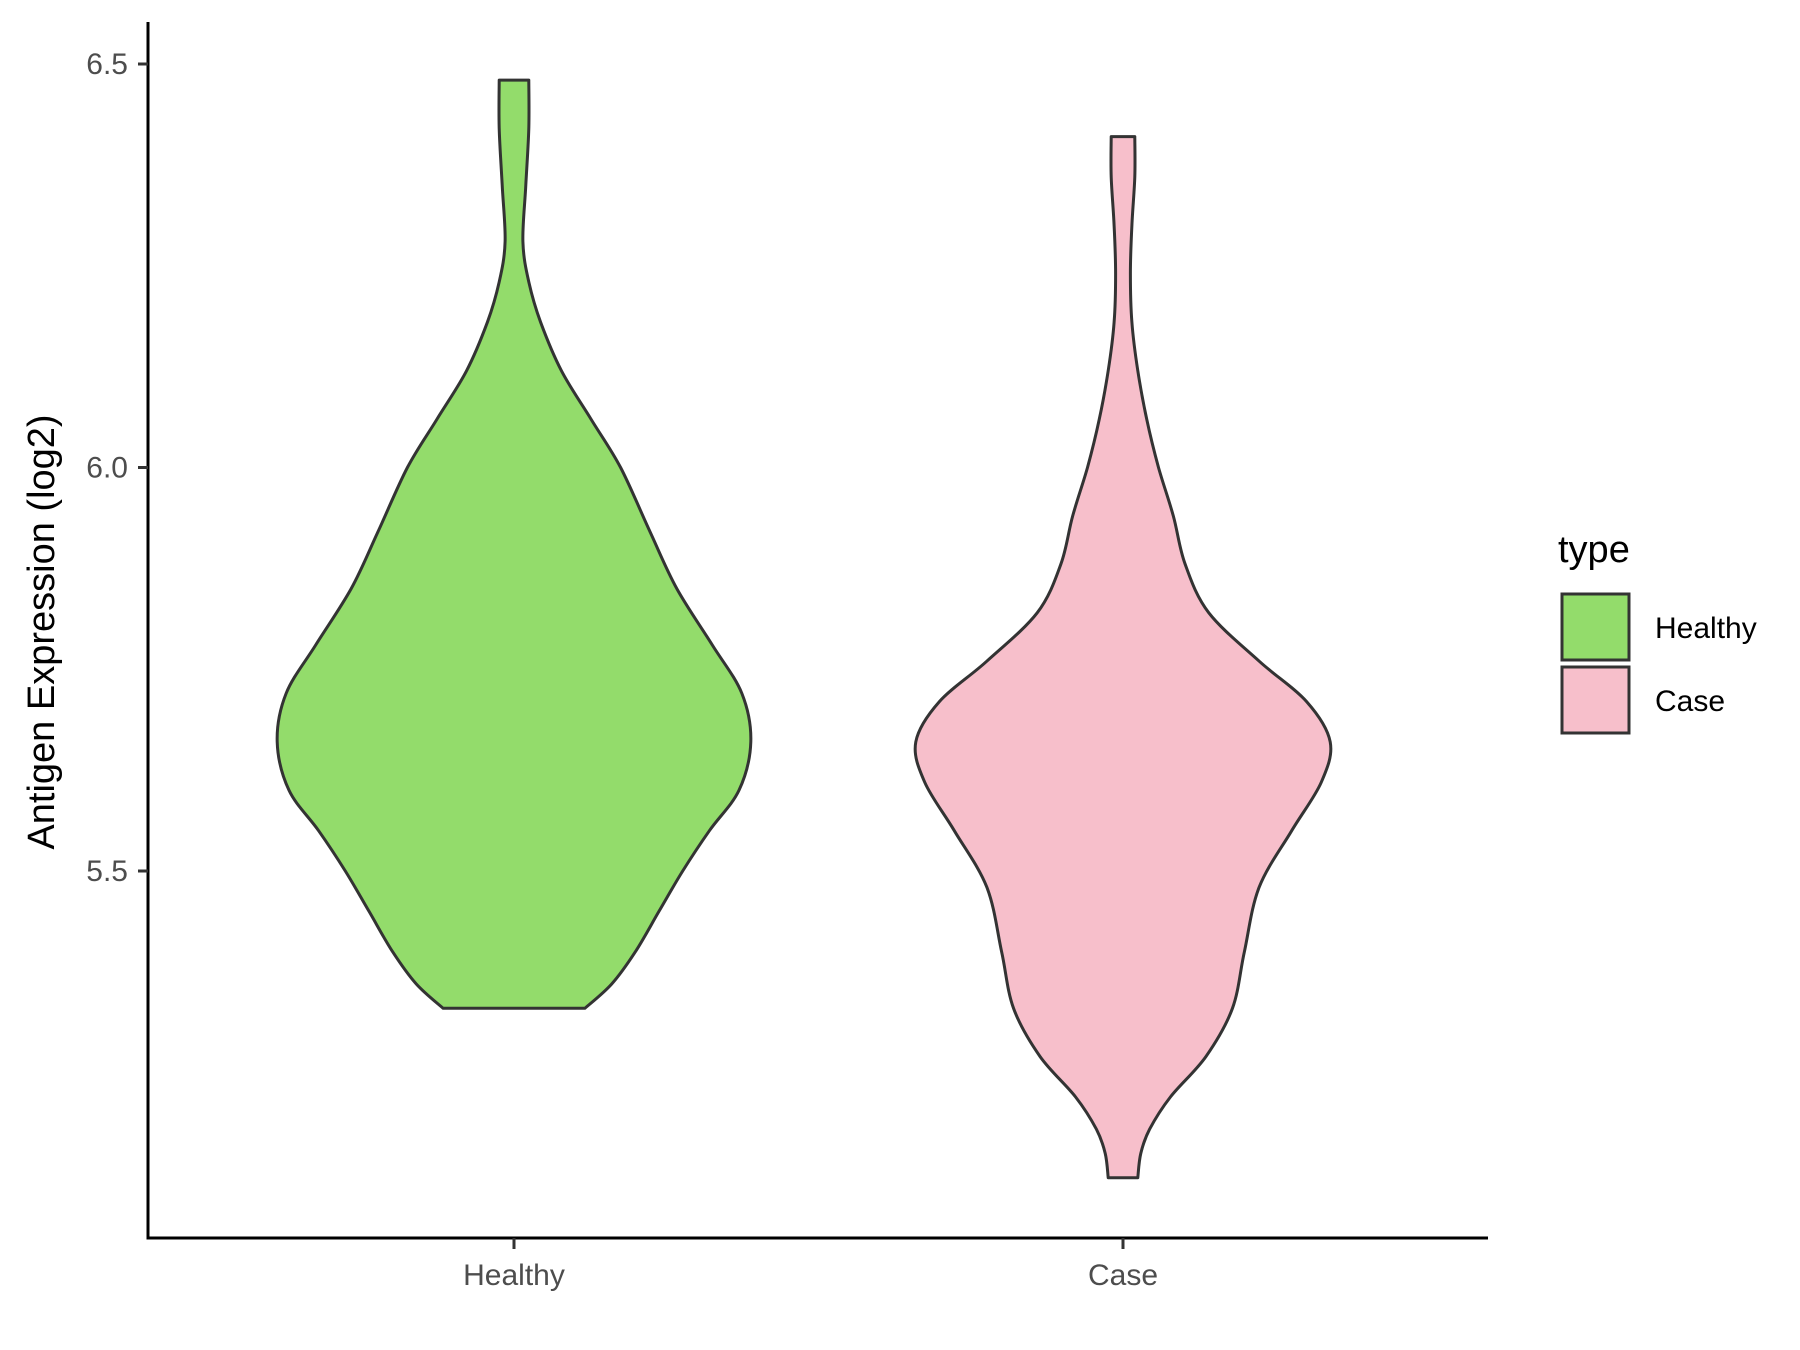 This screenshot has height=1350, width=1800. What do you see at coordinates (107, 468) in the screenshot?
I see `y-tick-label: 6.0` at bounding box center [107, 468].